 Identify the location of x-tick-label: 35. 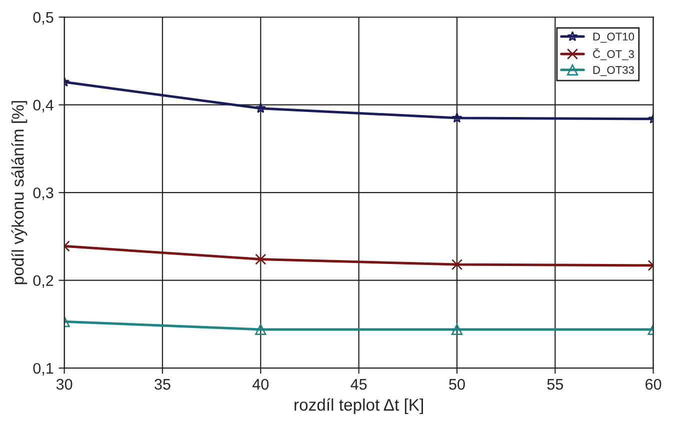
(162, 384).